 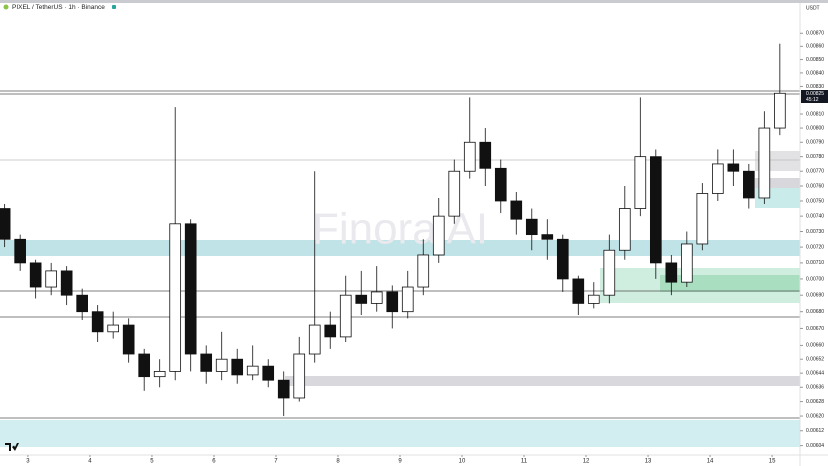 I want to click on y-tick-label: 0.00800, so click(x=815, y=128).